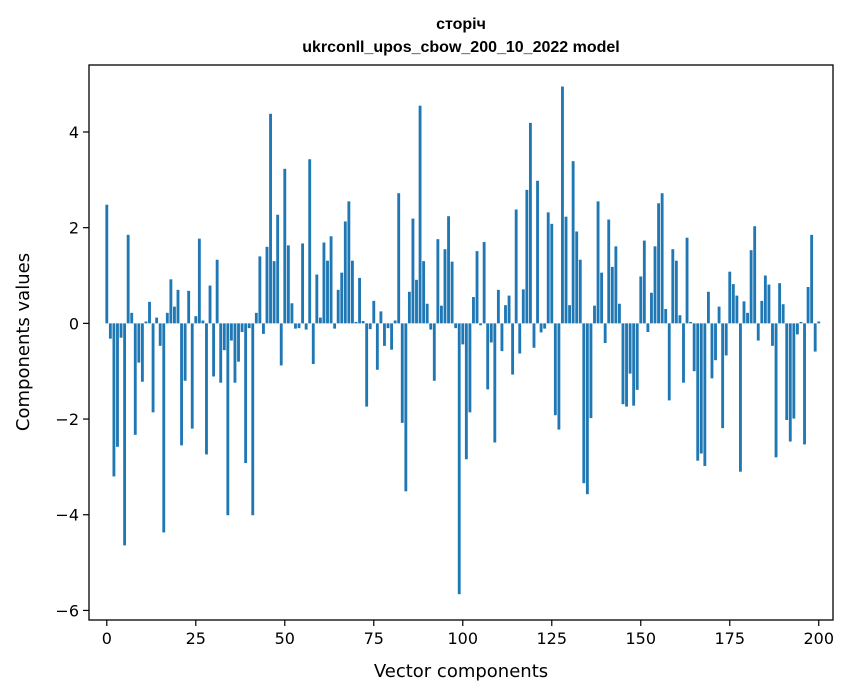 Image resolution: width=847 pixels, height=696 pixels. Describe the element at coordinates (67, 610) in the screenshot. I see `y-tick-label: −6` at that location.